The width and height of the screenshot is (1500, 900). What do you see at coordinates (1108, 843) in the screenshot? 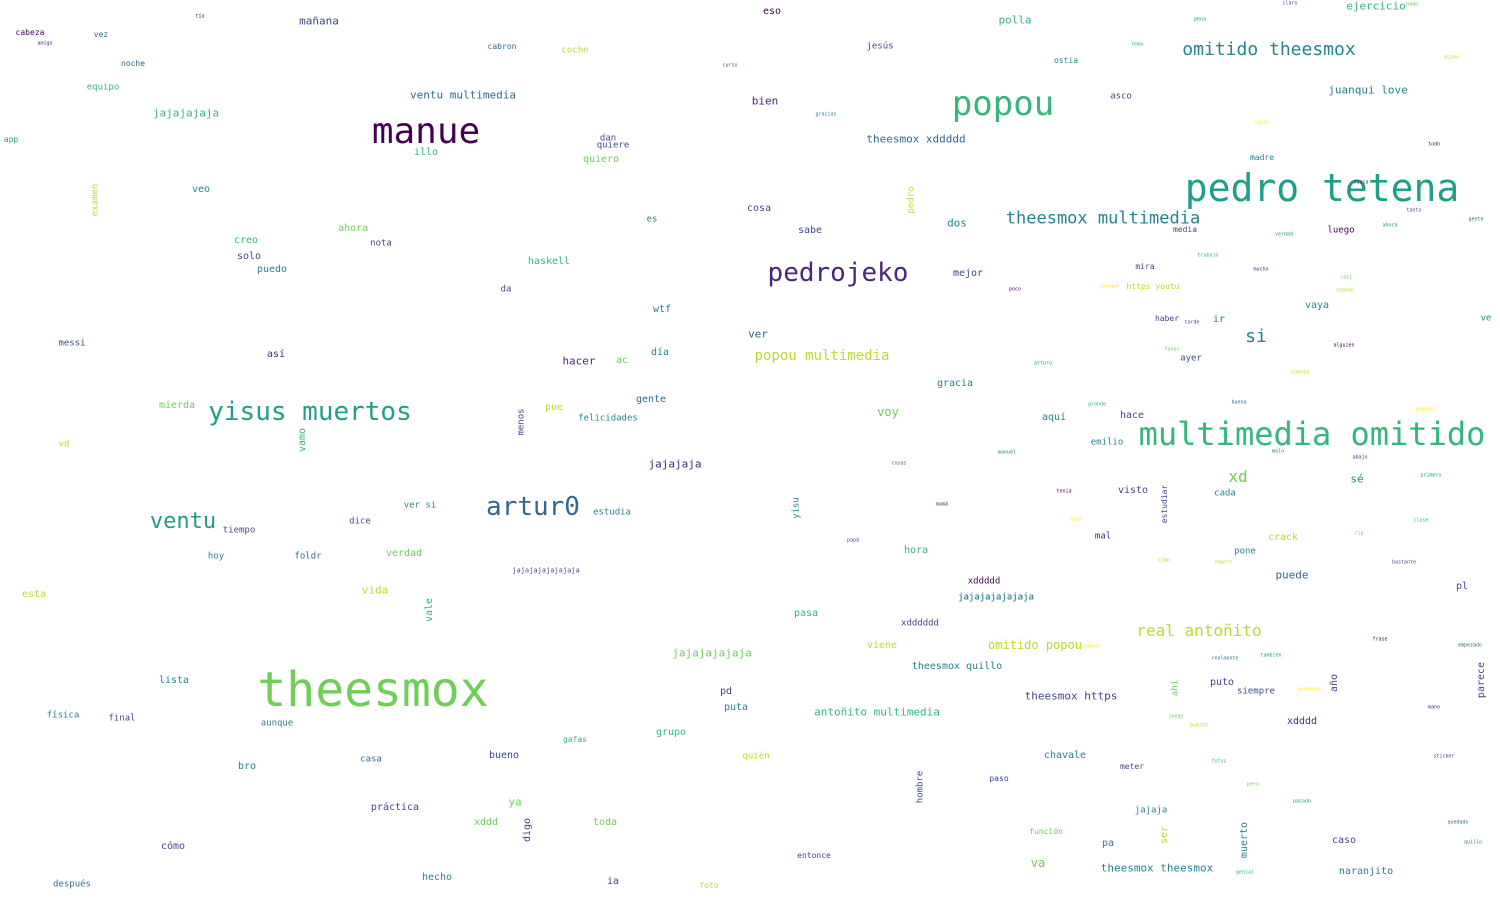
I see `word-148: pa` at bounding box center [1108, 843].